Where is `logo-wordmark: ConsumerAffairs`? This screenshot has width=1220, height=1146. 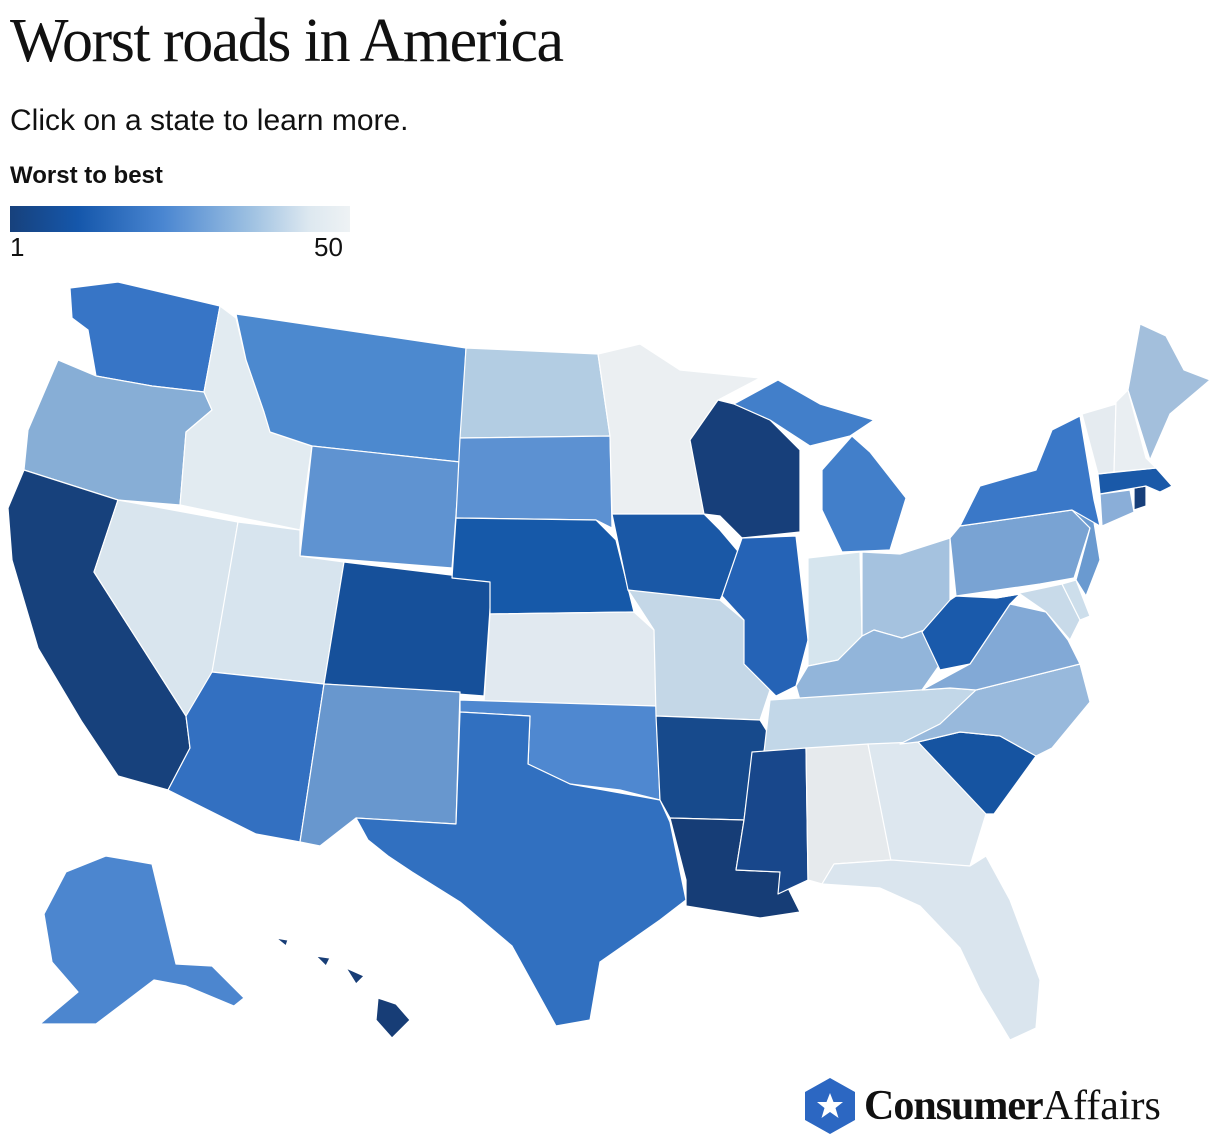 logo-wordmark: ConsumerAffairs is located at coordinates (1012, 1106).